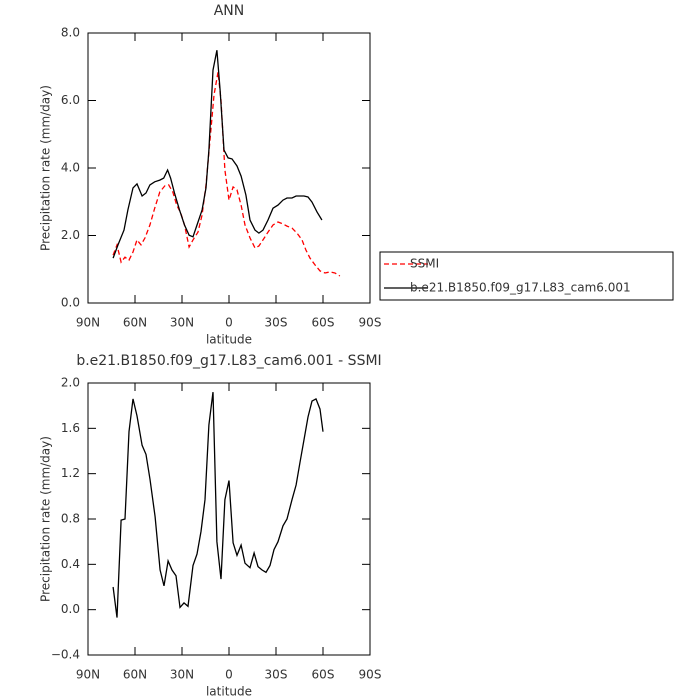 This screenshot has width=700, height=700. I want to click on y-tick-label: 6.0, so click(70, 100).